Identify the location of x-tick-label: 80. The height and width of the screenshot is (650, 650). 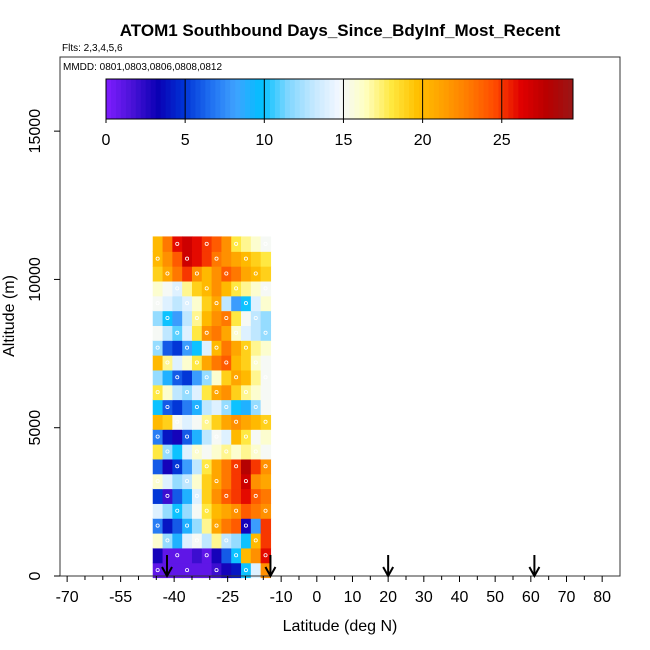
(602, 597).